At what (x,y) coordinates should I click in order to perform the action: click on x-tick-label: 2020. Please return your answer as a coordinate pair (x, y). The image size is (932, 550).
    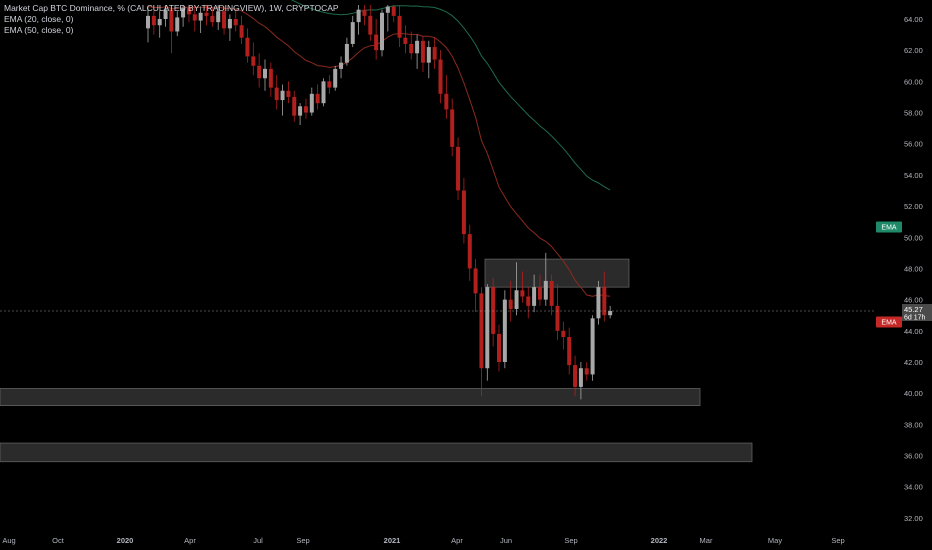
    Looking at the image, I should click on (125, 540).